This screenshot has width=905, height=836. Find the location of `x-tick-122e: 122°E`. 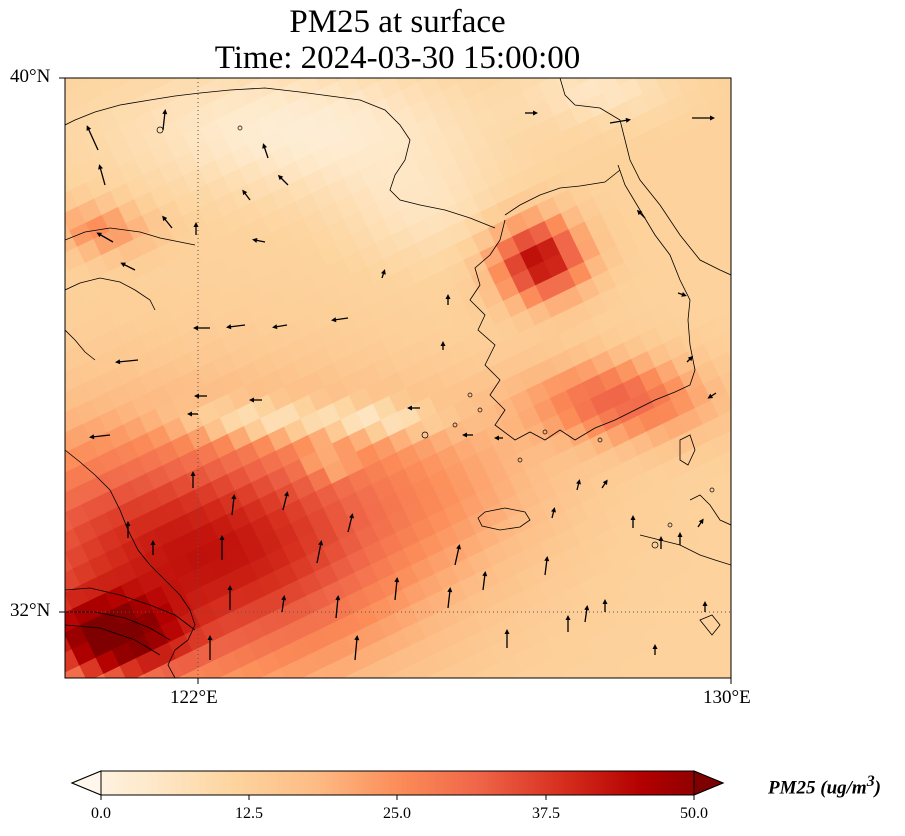

x-tick-122e: 122°E is located at coordinates (194, 697).